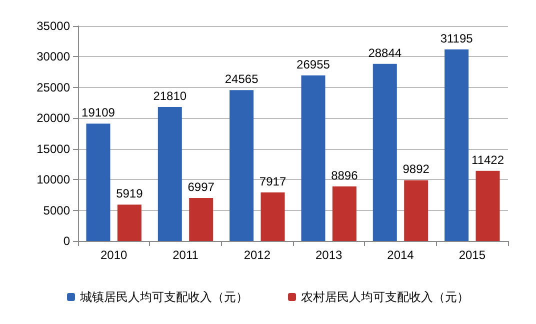 This screenshot has height=324, width=536. What do you see at coordinates (472, 255) in the screenshot?
I see `x-tick-label: 2015` at bounding box center [472, 255].